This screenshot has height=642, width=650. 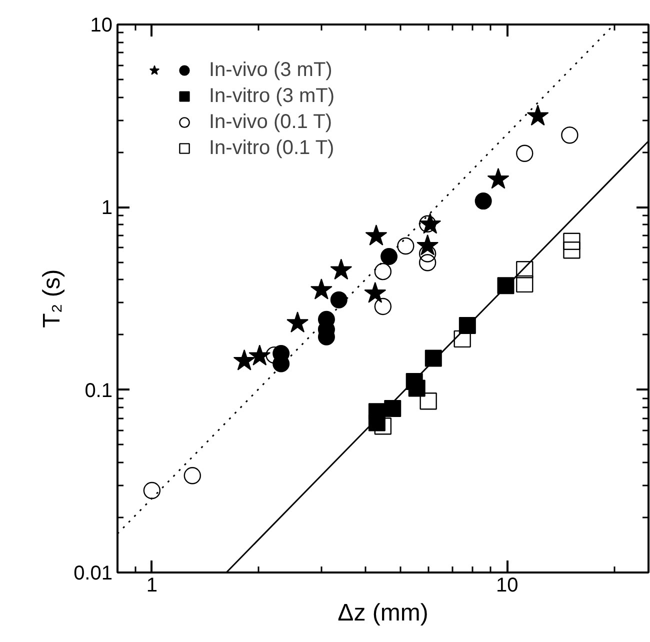 What do you see at coordinates (383, 613) in the screenshot?
I see `x-axis-title: Δz (mm)` at bounding box center [383, 613].